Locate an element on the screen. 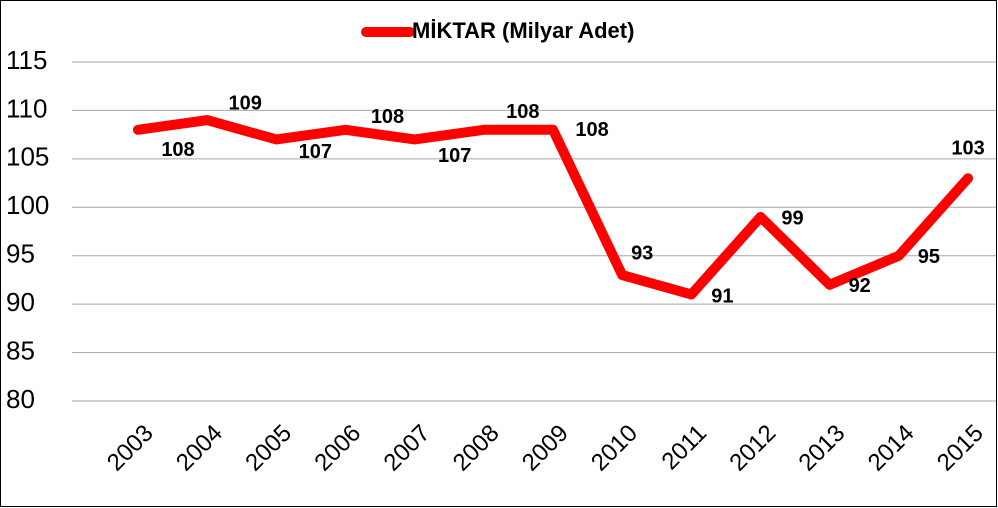 The image size is (998, 508). data-label: 99 is located at coordinates (792, 218).